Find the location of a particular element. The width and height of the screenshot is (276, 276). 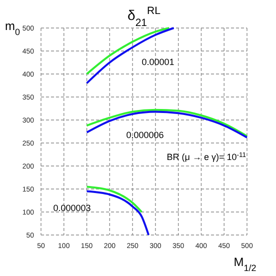

annotation: 0.000006 is located at coordinates (145, 135).